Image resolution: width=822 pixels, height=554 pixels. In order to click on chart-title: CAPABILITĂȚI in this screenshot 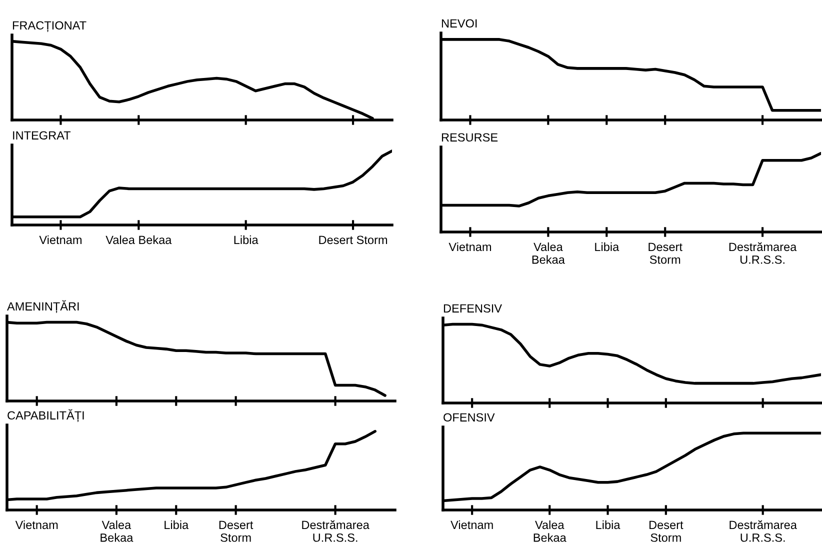, I will do `click(46, 415)`.